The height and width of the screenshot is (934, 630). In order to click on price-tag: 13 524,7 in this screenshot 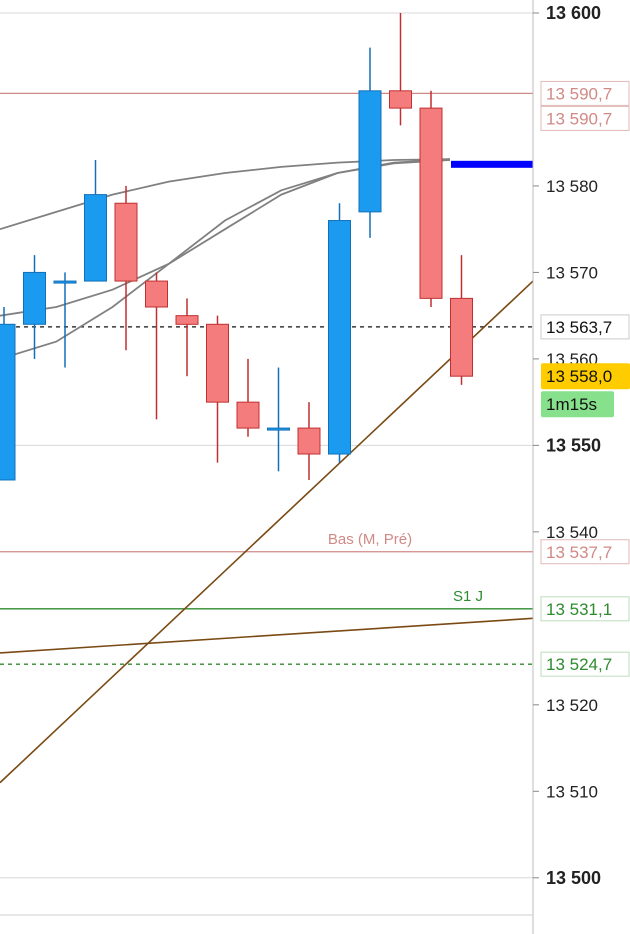, I will do `click(585, 664)`.